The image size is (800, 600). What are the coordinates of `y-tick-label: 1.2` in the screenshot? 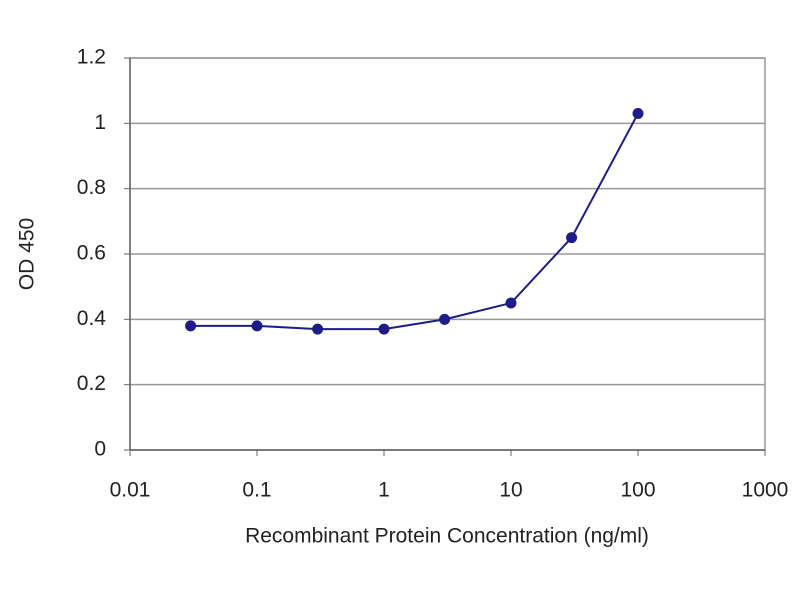 It's located at (91, 57).